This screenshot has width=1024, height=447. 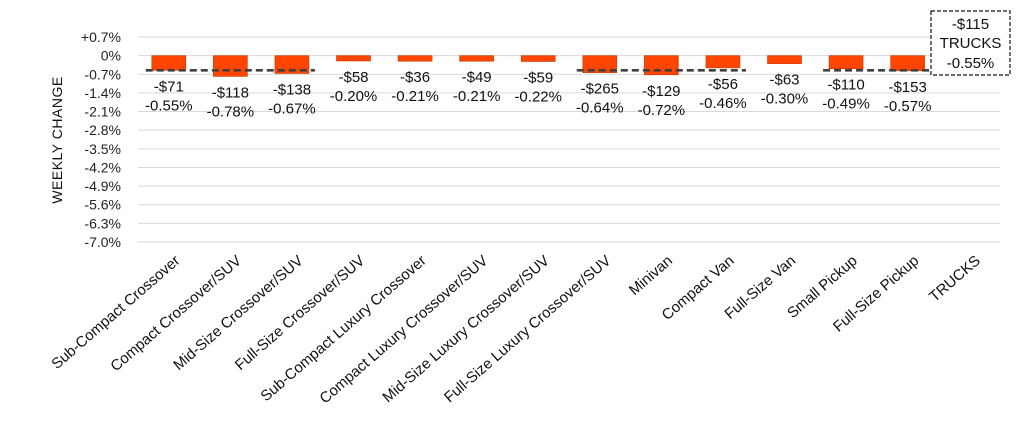 What do you see at coordinates (102, 205) in the screenshot?
I see `y-tick-label: -5.6%` at bounding box center [102, 205].